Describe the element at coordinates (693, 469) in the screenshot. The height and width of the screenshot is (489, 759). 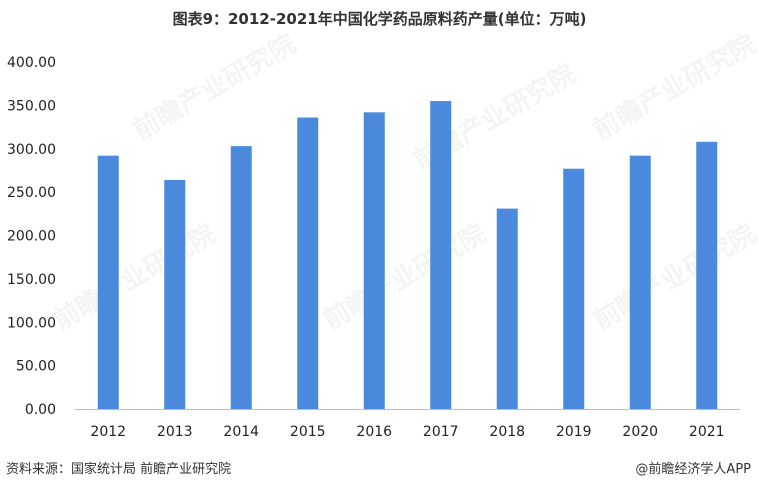
I see `credit-note: @前瞻经济学人APP` at that location.